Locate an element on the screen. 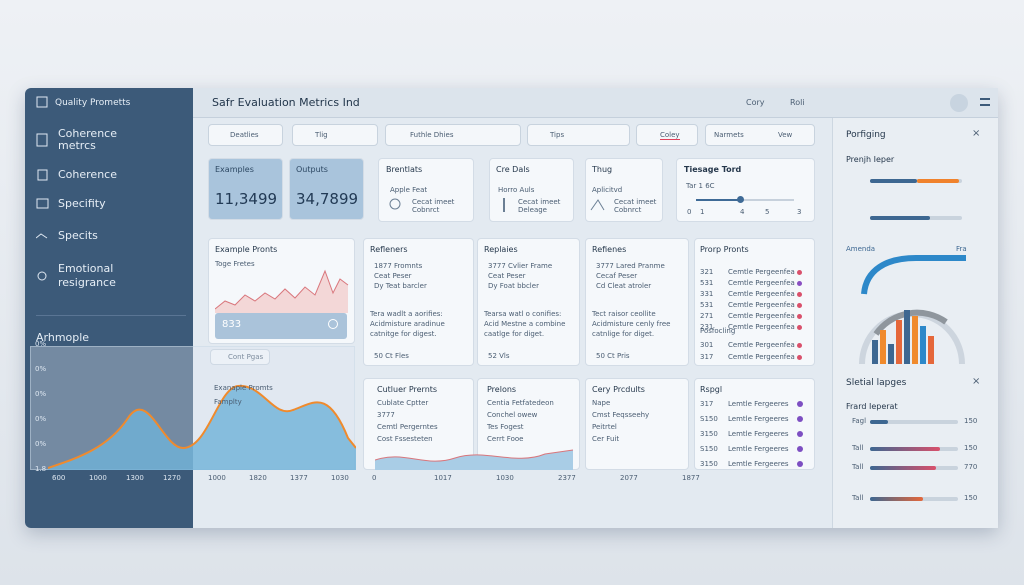 This screenshot has width=1024, height=585. slider-handle is located at coordinates (740, 199).